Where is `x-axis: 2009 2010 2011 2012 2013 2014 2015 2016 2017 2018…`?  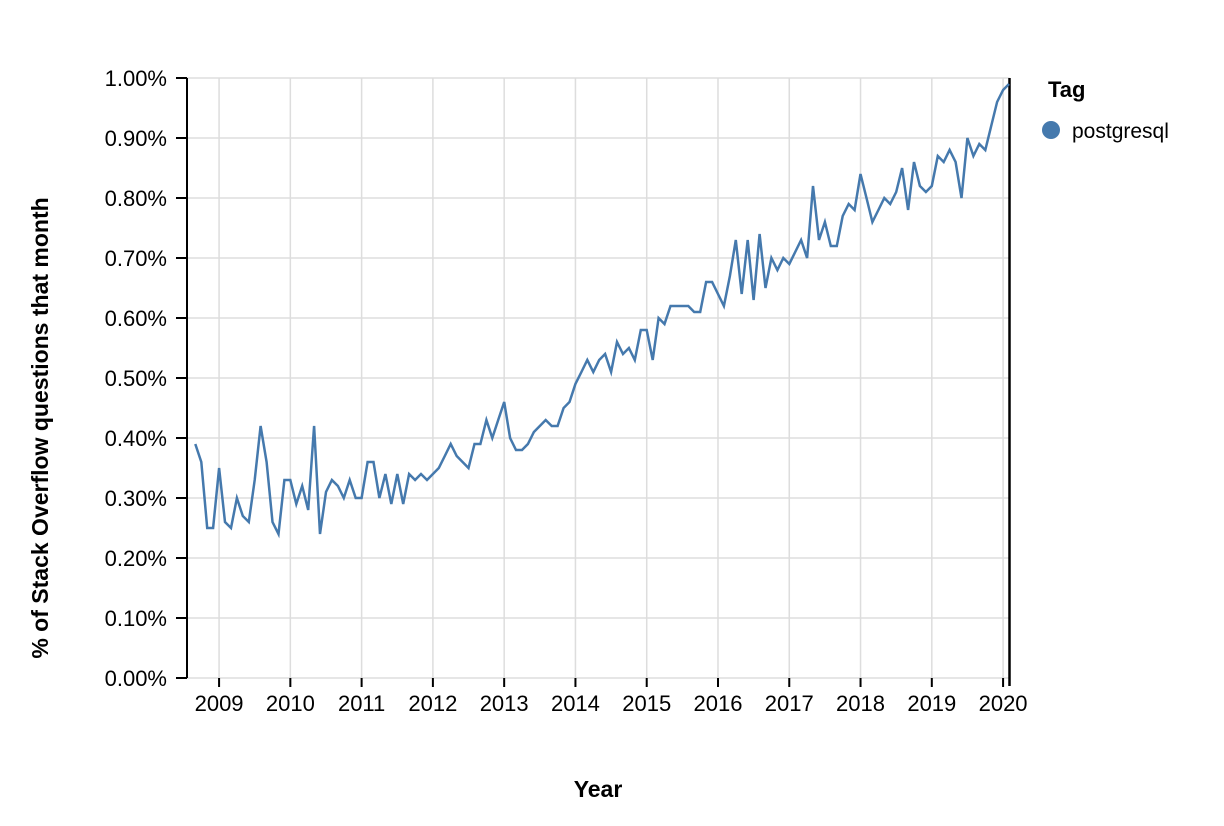 x-axis: 2009 2010 2011 2012 2013 2014 2015 2016 2017 2018… is located at coordinates (611, 697).